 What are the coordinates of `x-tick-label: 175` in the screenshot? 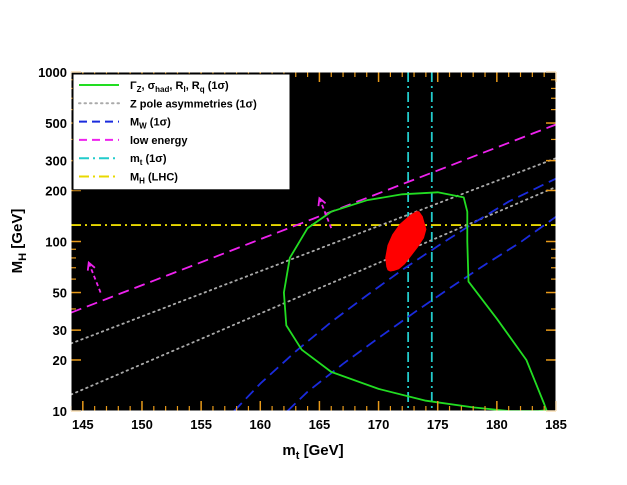 It's located at (438, 424).